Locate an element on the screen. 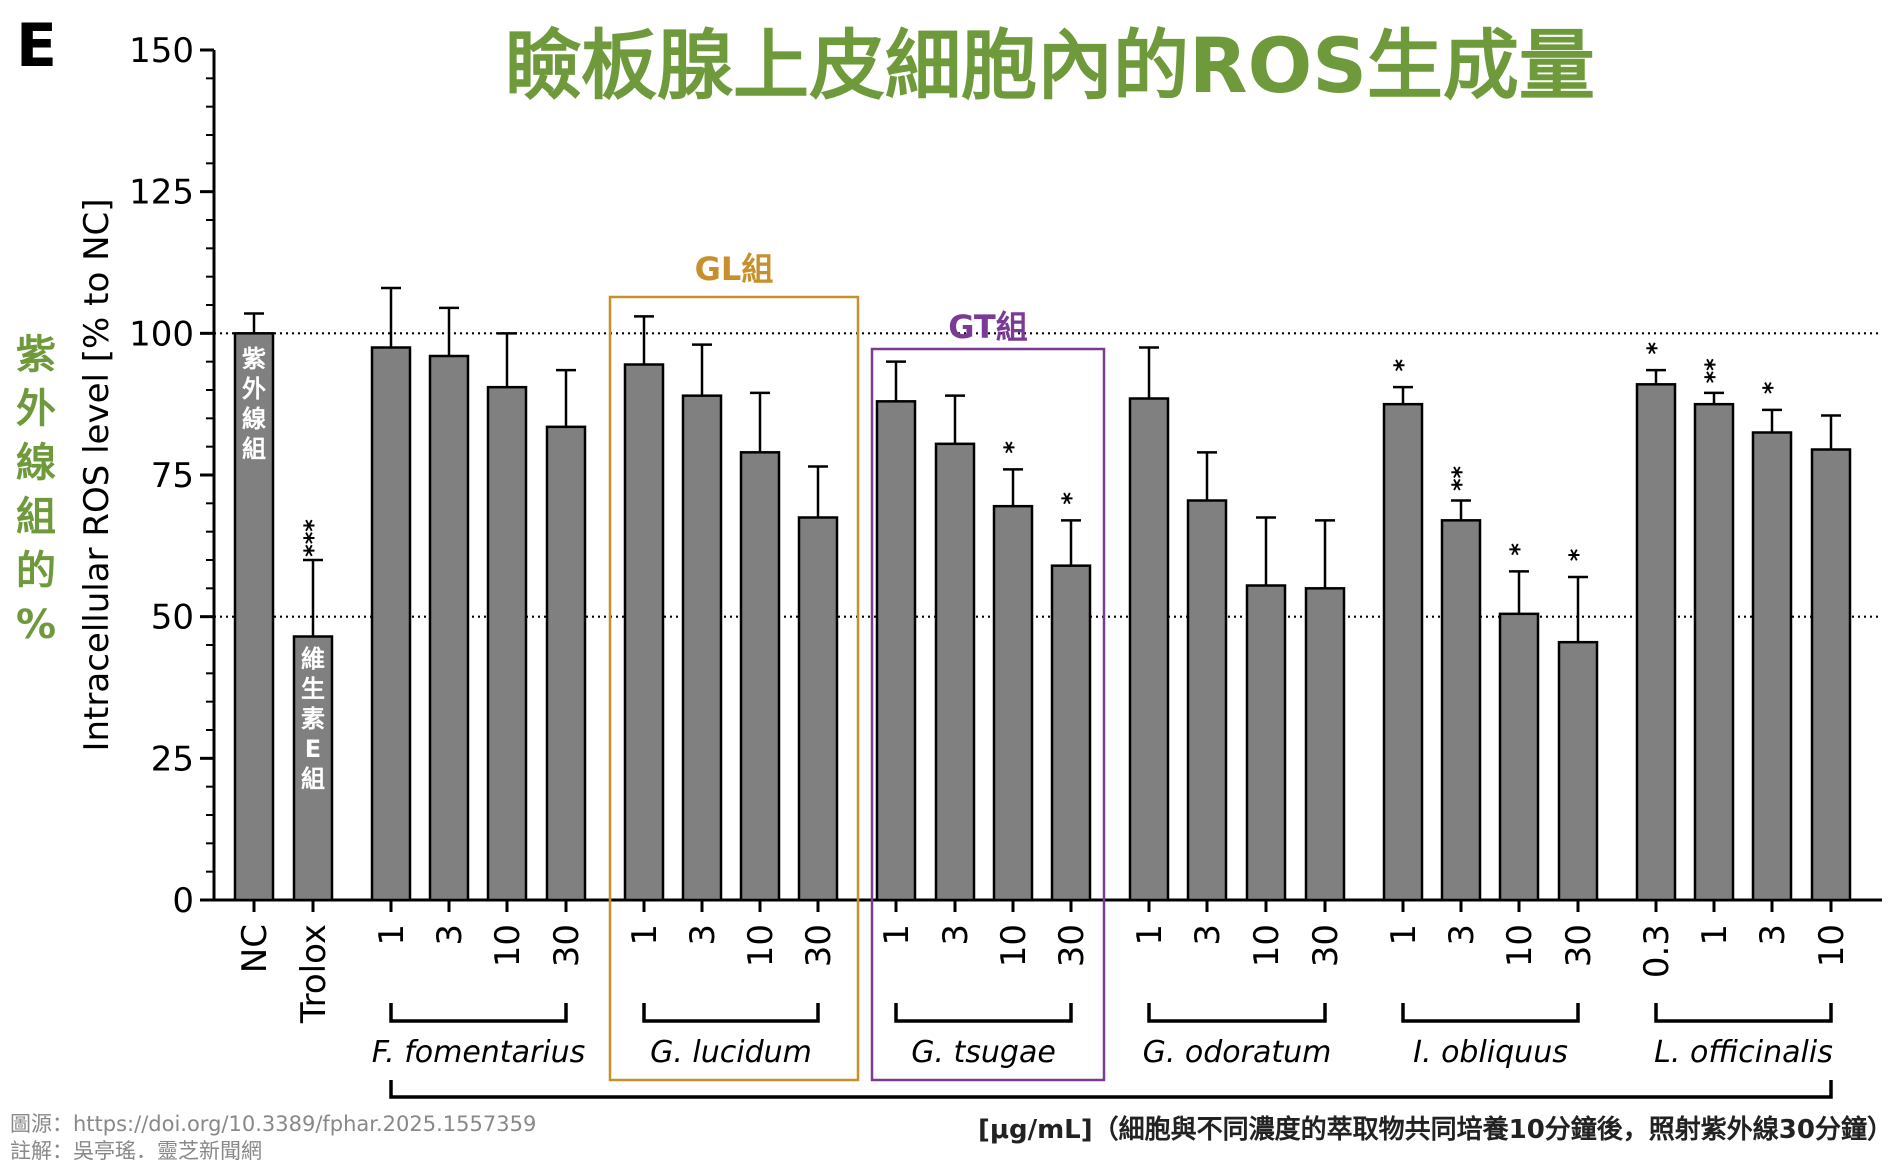 The image size is (1897, 1160). y-tick-label: 100 is located at coordinates (161, 334).